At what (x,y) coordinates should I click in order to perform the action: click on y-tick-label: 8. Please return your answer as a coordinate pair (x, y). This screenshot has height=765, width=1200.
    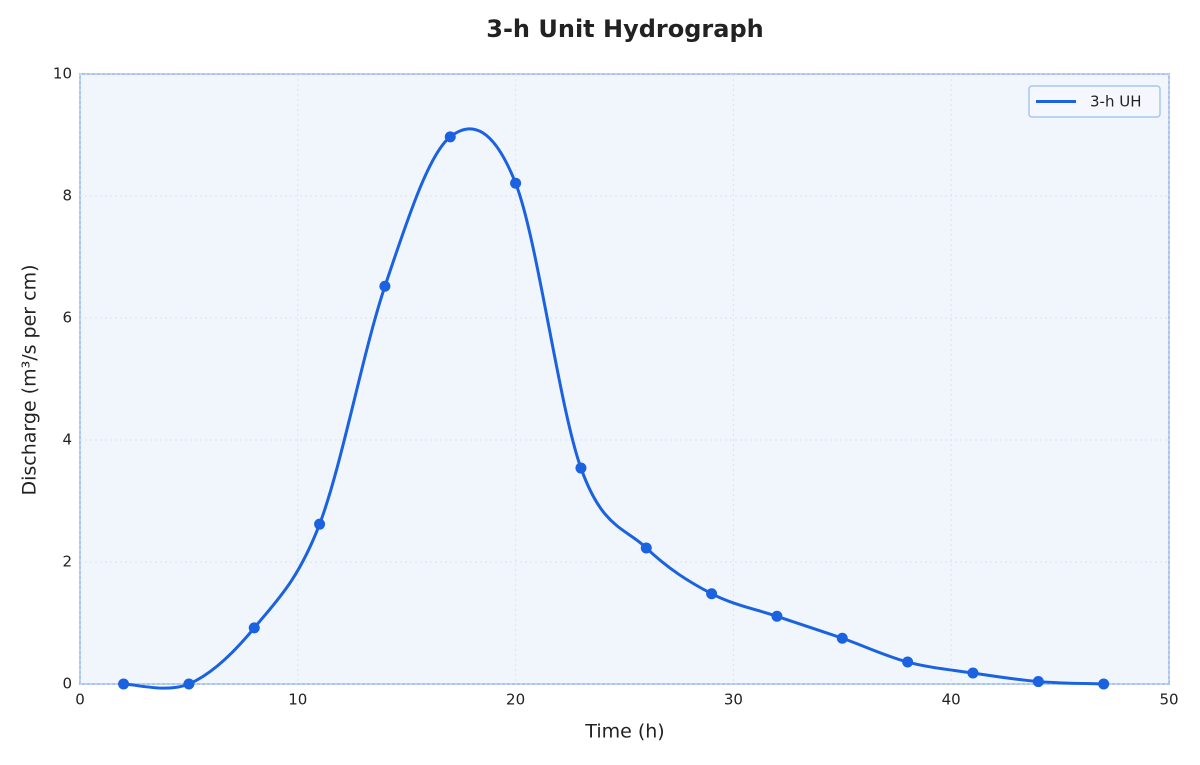
    Looking at the image, I should click on (67, 196).